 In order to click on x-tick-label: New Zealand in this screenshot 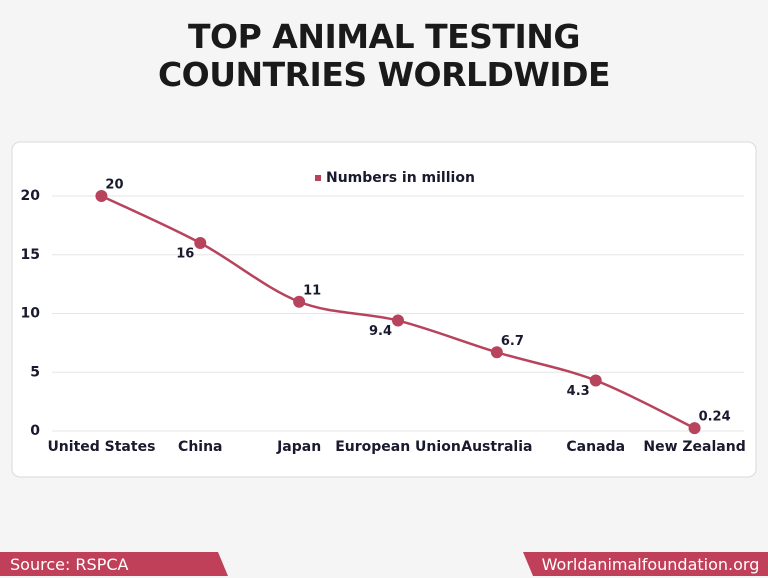, I will do `click(694, 447)`.